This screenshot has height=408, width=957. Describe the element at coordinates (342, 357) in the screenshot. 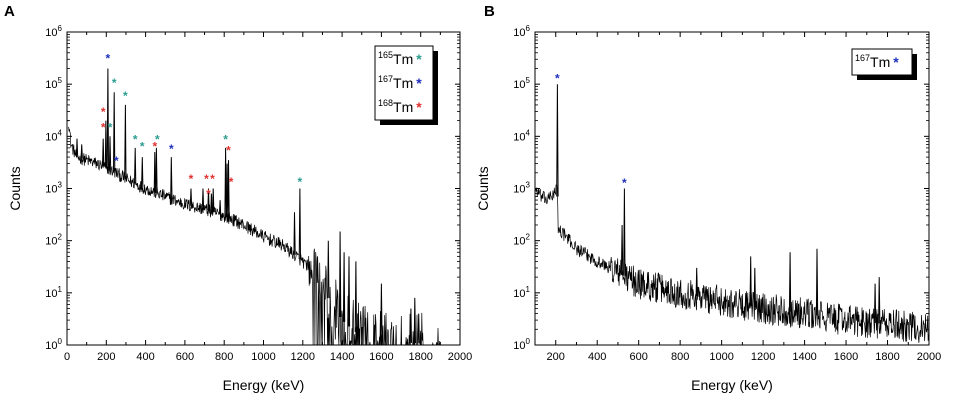

I see `x-tick-label: 1400` at that location.